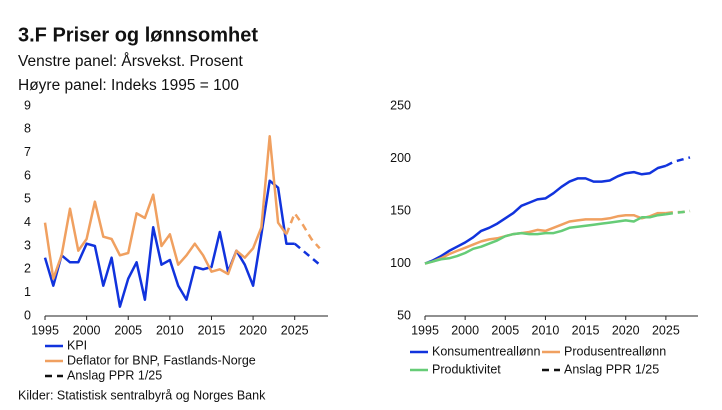 This screenshot has height=410, width=722. I want to click on legend-label: KPI, so click(77, 345).